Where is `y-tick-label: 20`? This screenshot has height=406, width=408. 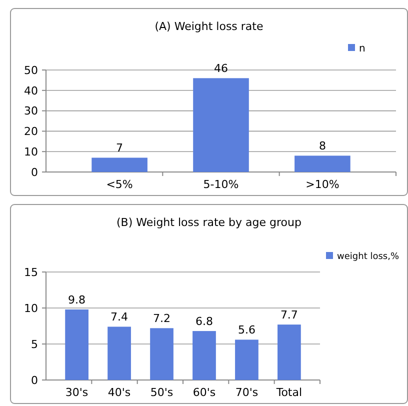 y-tick-label: 20 is located at coordinates (31, 131).